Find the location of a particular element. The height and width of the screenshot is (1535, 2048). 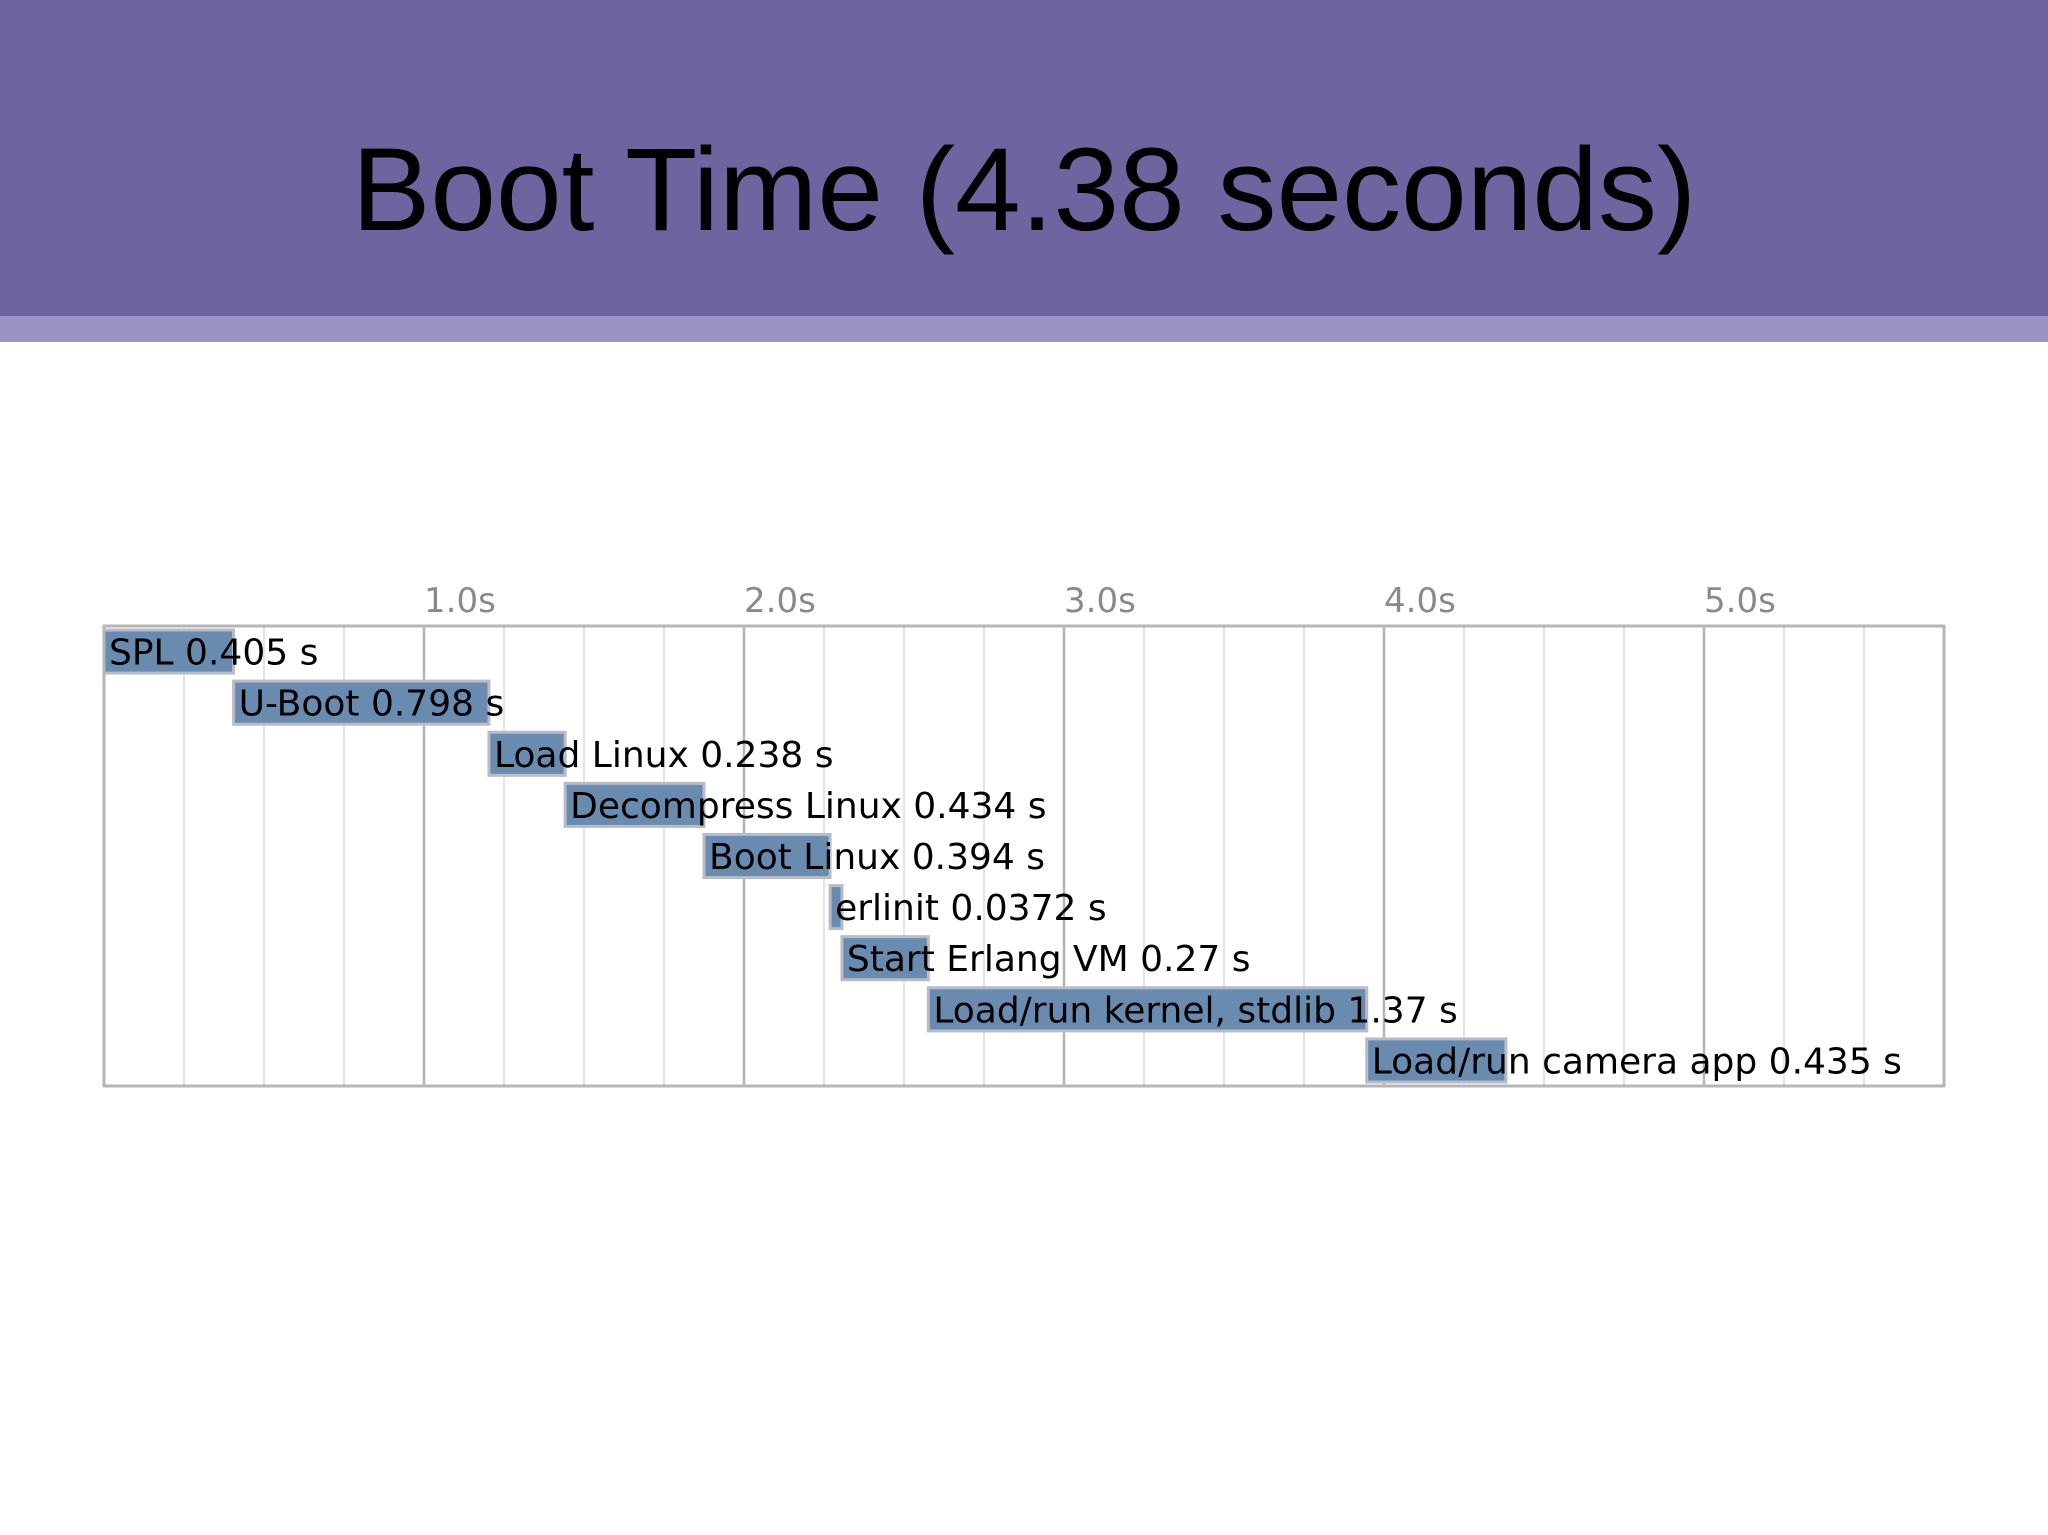

task-label: Load/run kernel, stdlib 1.37 s is located at coordinates (1195, 1010).